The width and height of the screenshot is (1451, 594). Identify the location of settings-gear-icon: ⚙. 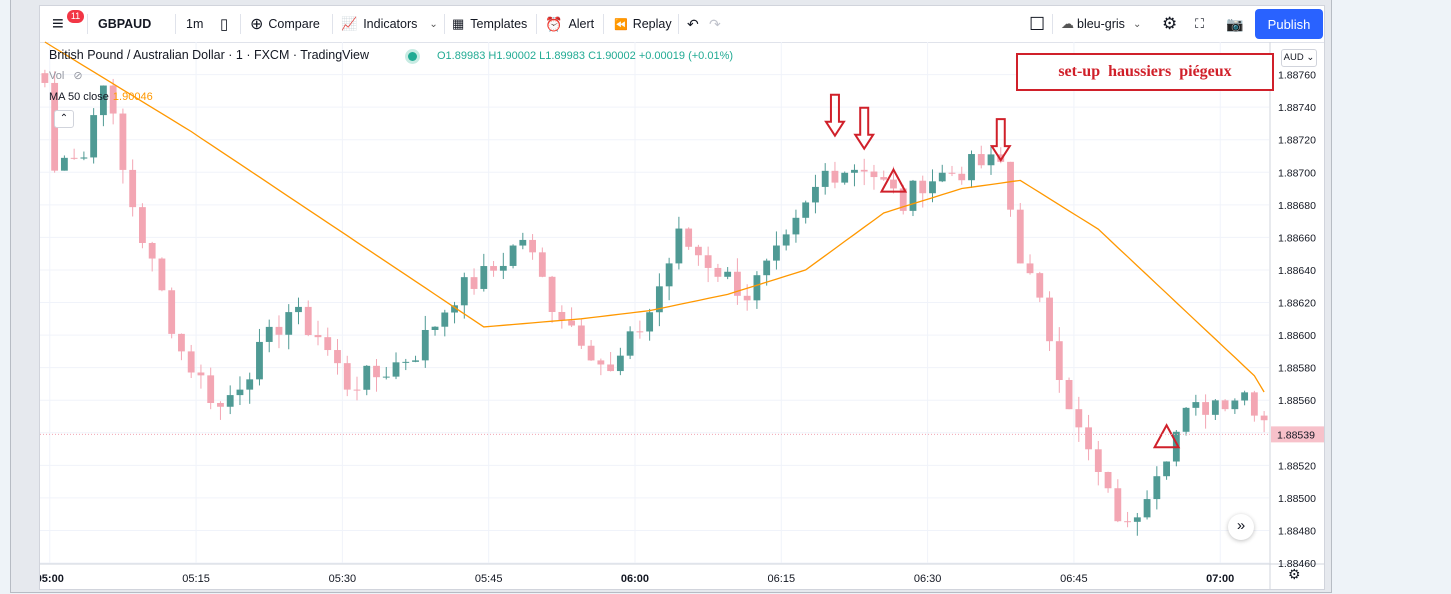
(1170, 23).